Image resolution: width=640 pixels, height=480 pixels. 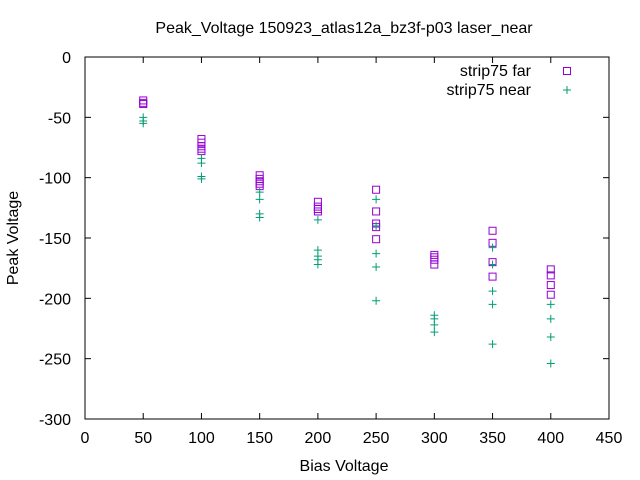 I want to click on y-tick-label: -150, so click(x=55, y=239).